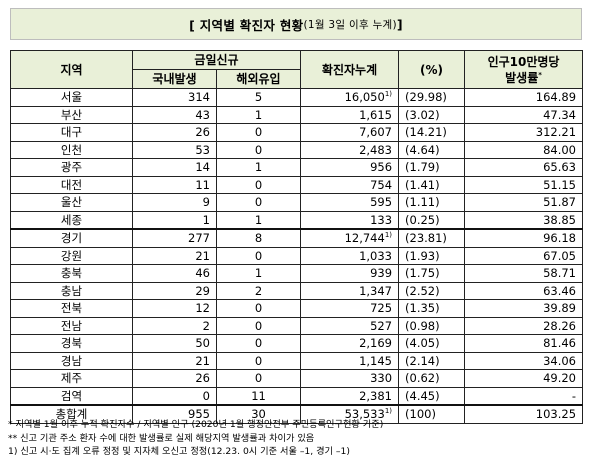 This screenshot has height=471, width=592. I want to click on cell-cumulative: 1,033, so click(350, 255).